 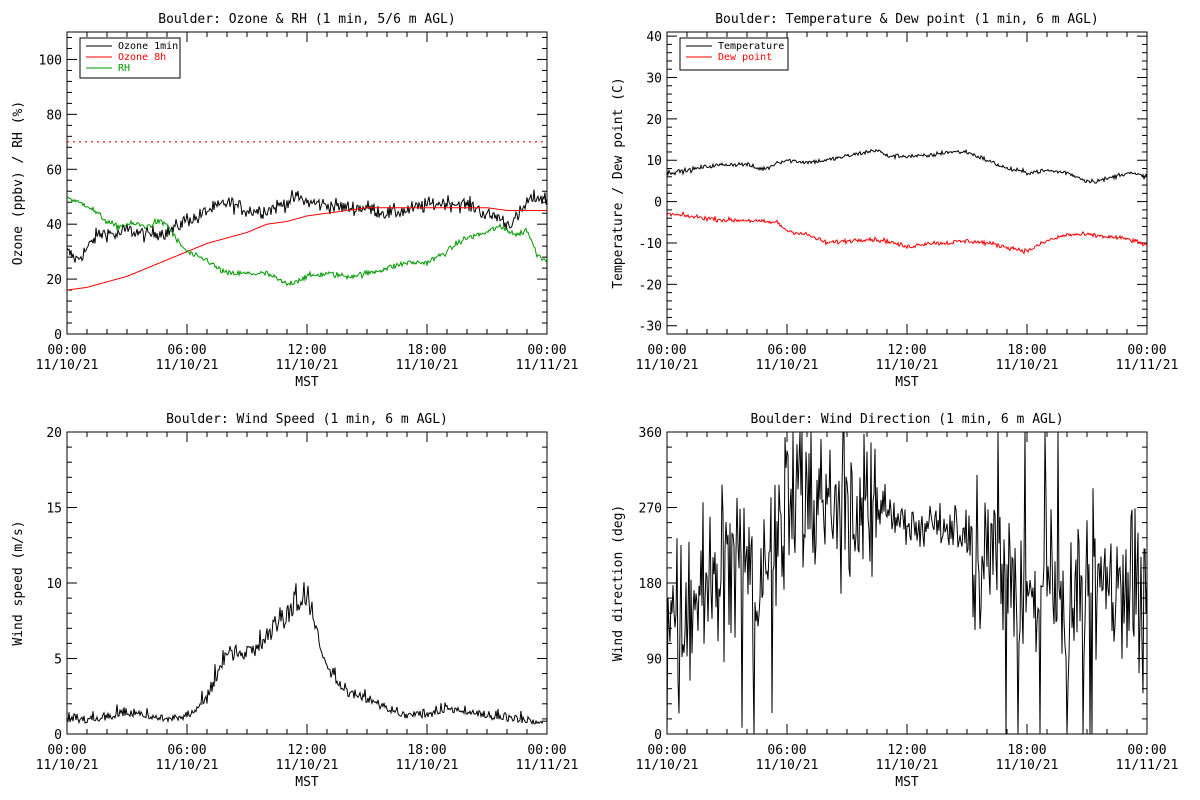 What do you see at coordinates (58, 660) in the screenshot?
I see `y-tick-label: 5` at bounding box center [58, 660].